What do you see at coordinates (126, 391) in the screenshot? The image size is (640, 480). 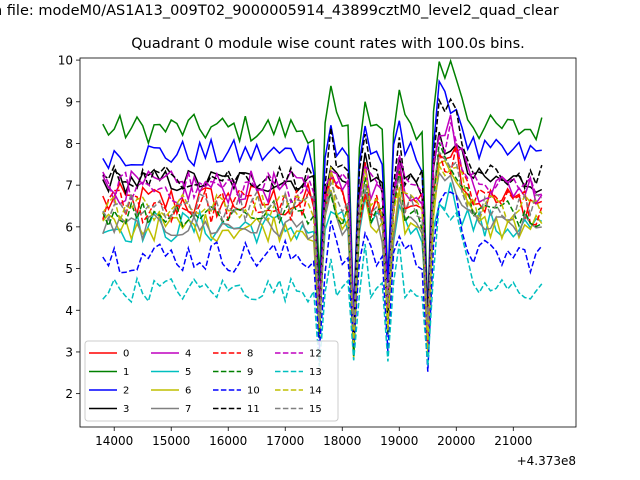 I see `legend-label-2: 2` at bounding box center [126, 391].